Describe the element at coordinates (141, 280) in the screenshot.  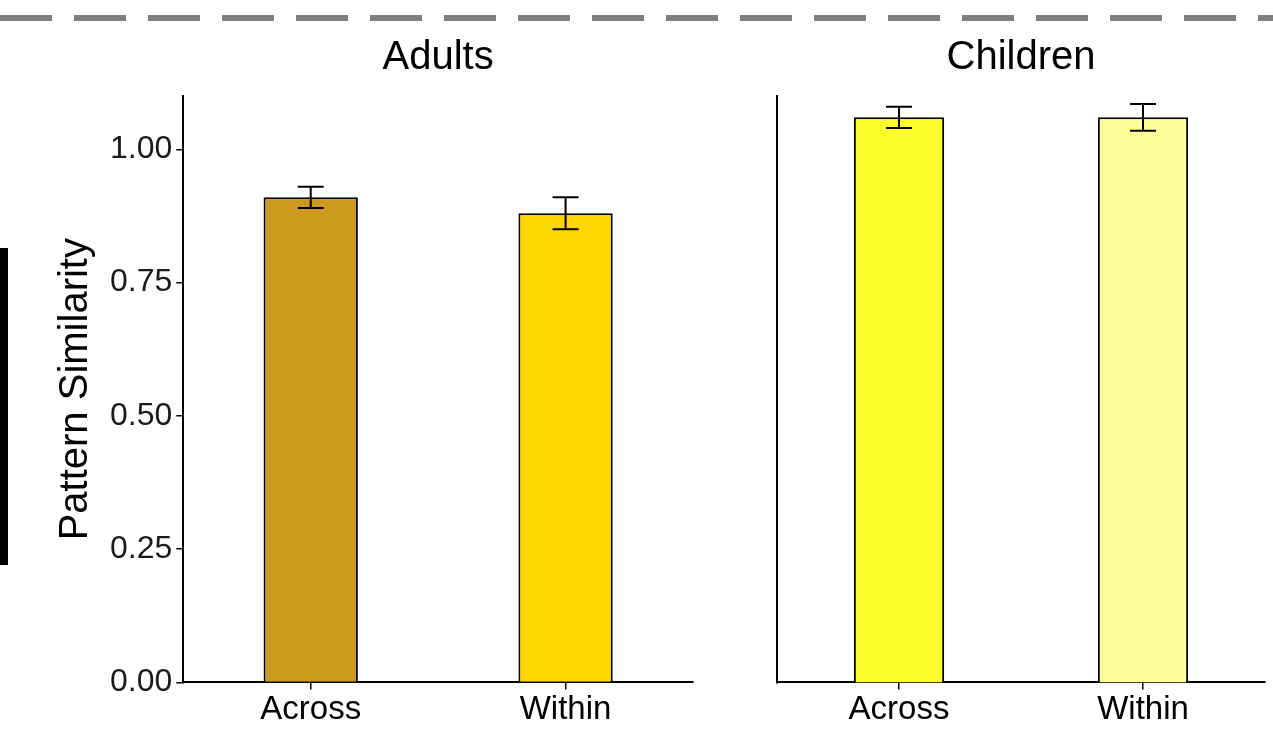
I see `y-tick-label: 0.75` at that location.